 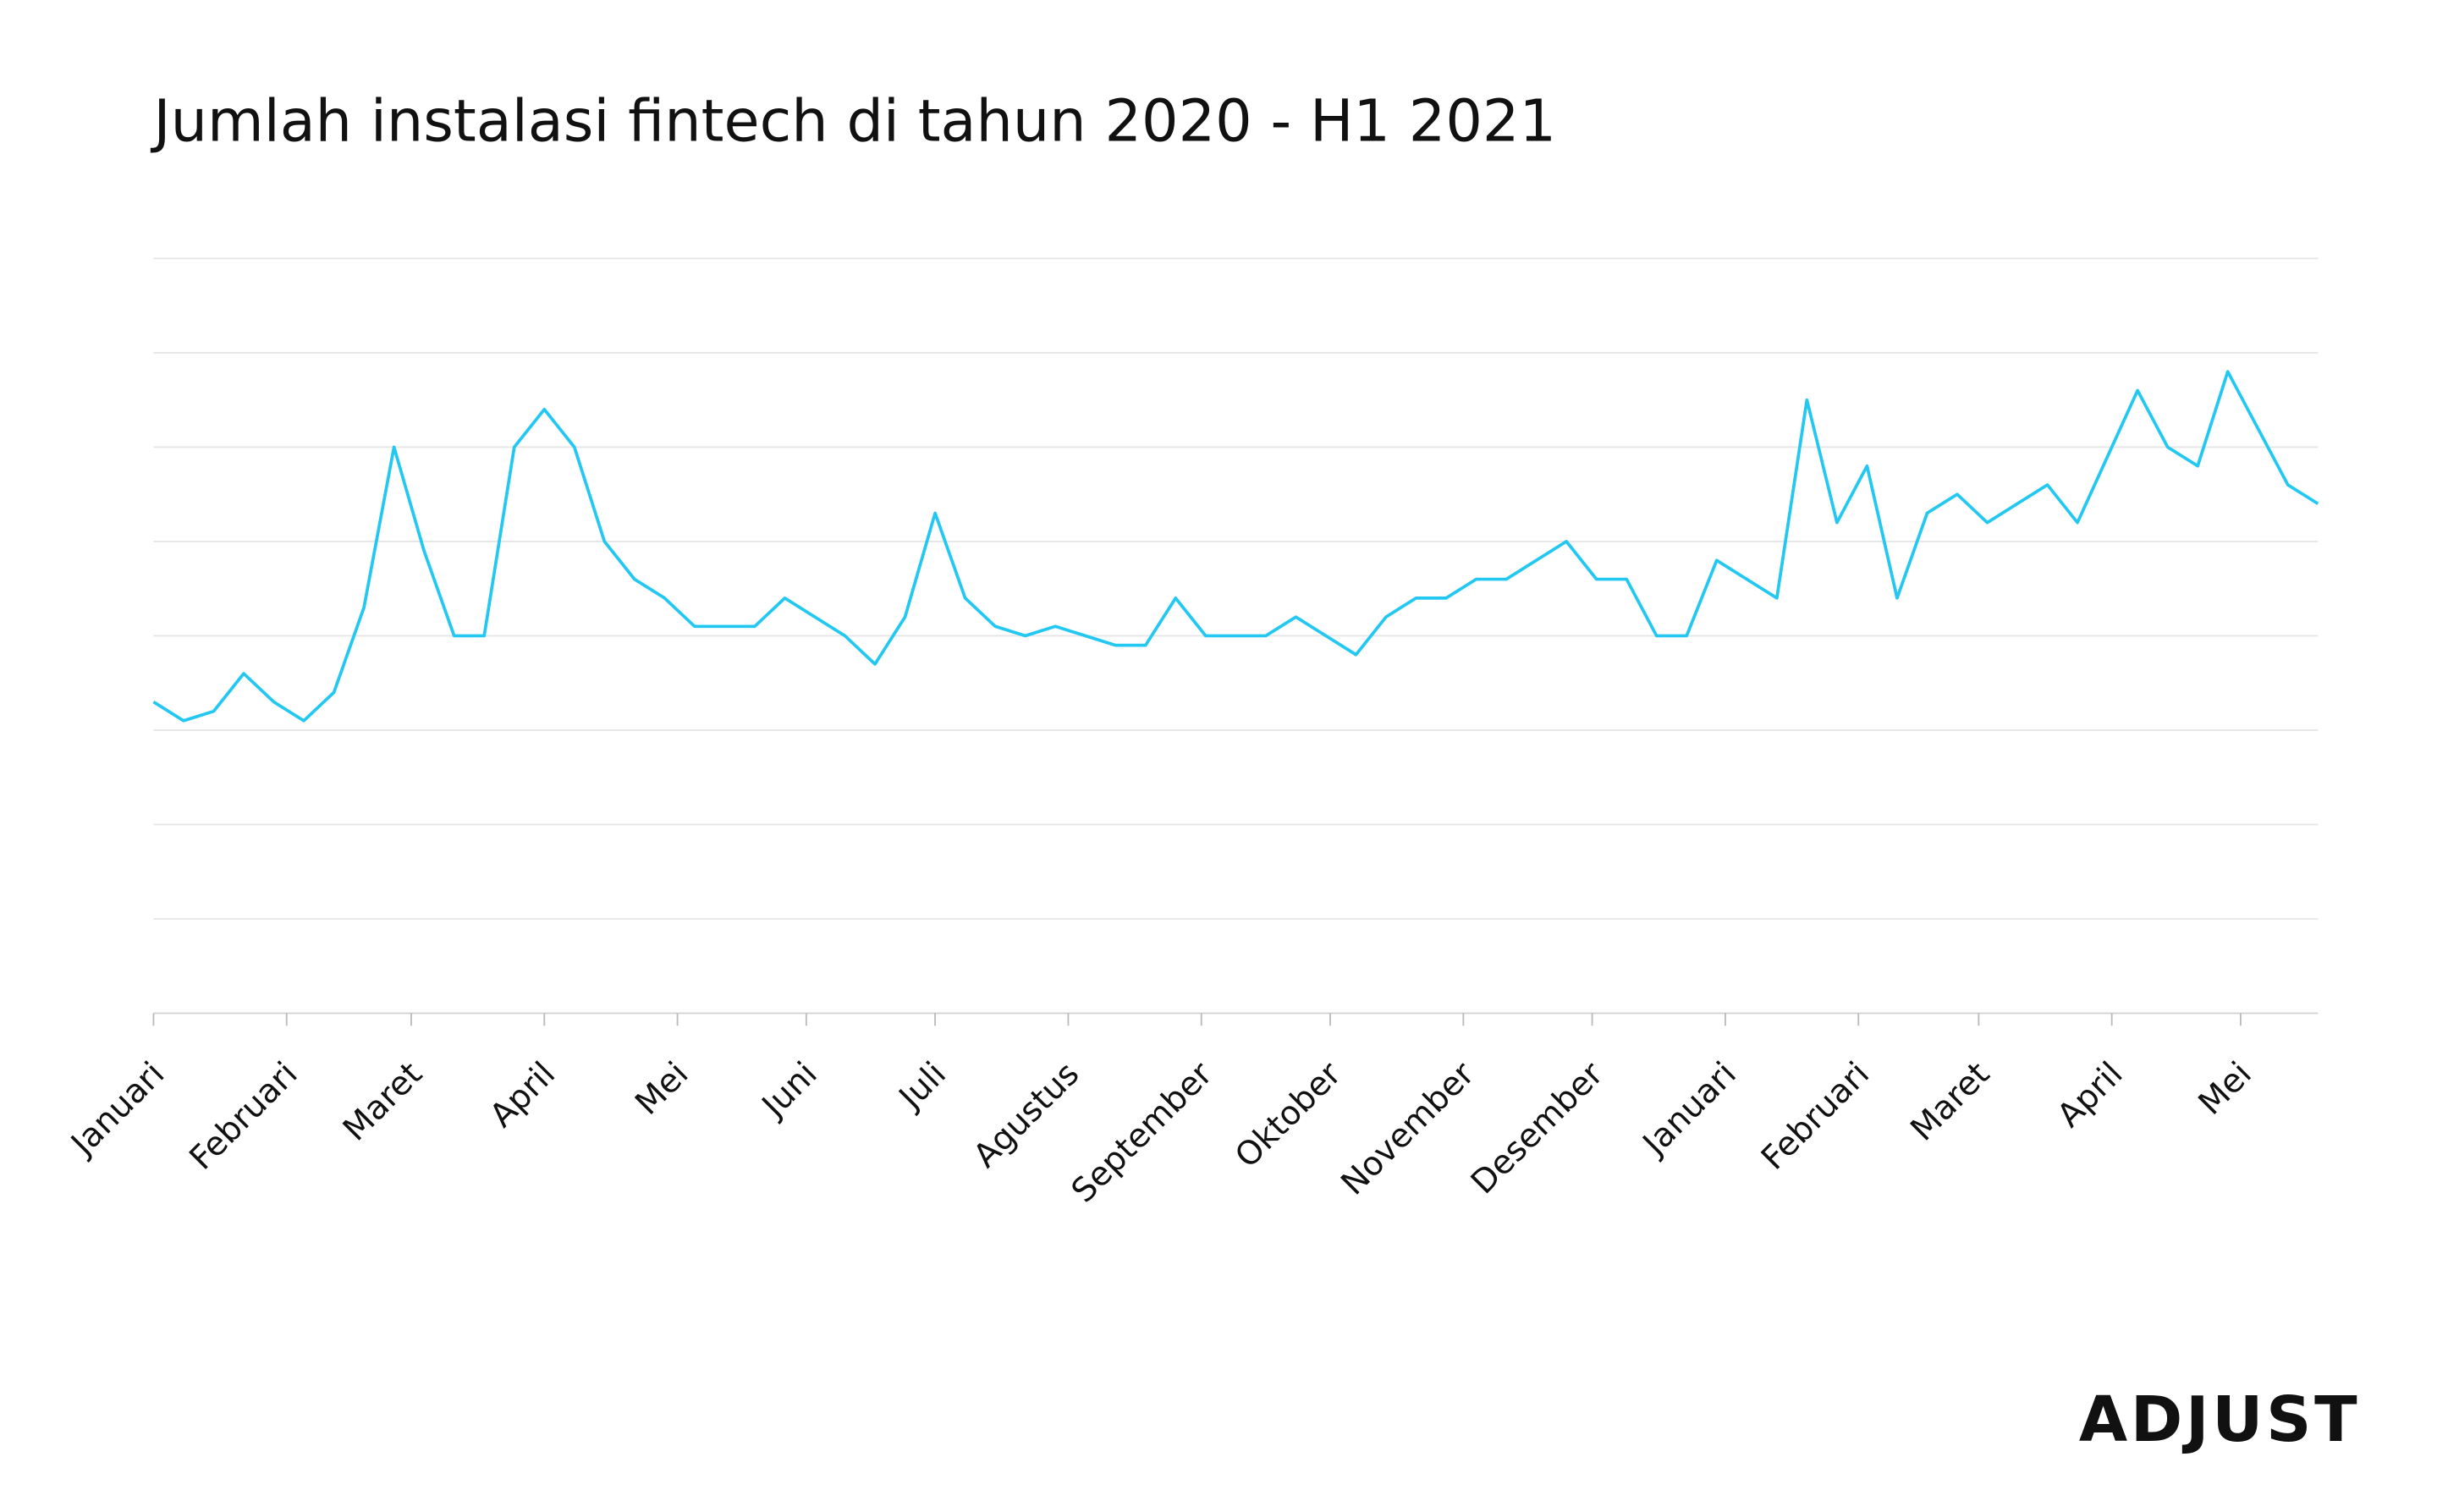 I want to click on logo: ADJUST, so click(x=2220, y=1420).